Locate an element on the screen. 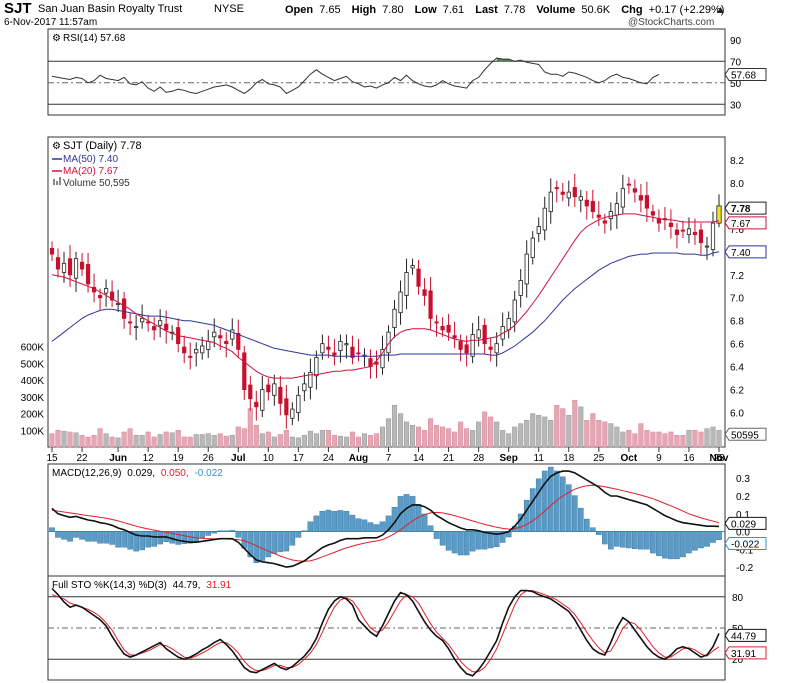 The width and height of the screenshot is (788, 683). macd-hist-last-tag: -0.022 is located at coordinates (745, 543).